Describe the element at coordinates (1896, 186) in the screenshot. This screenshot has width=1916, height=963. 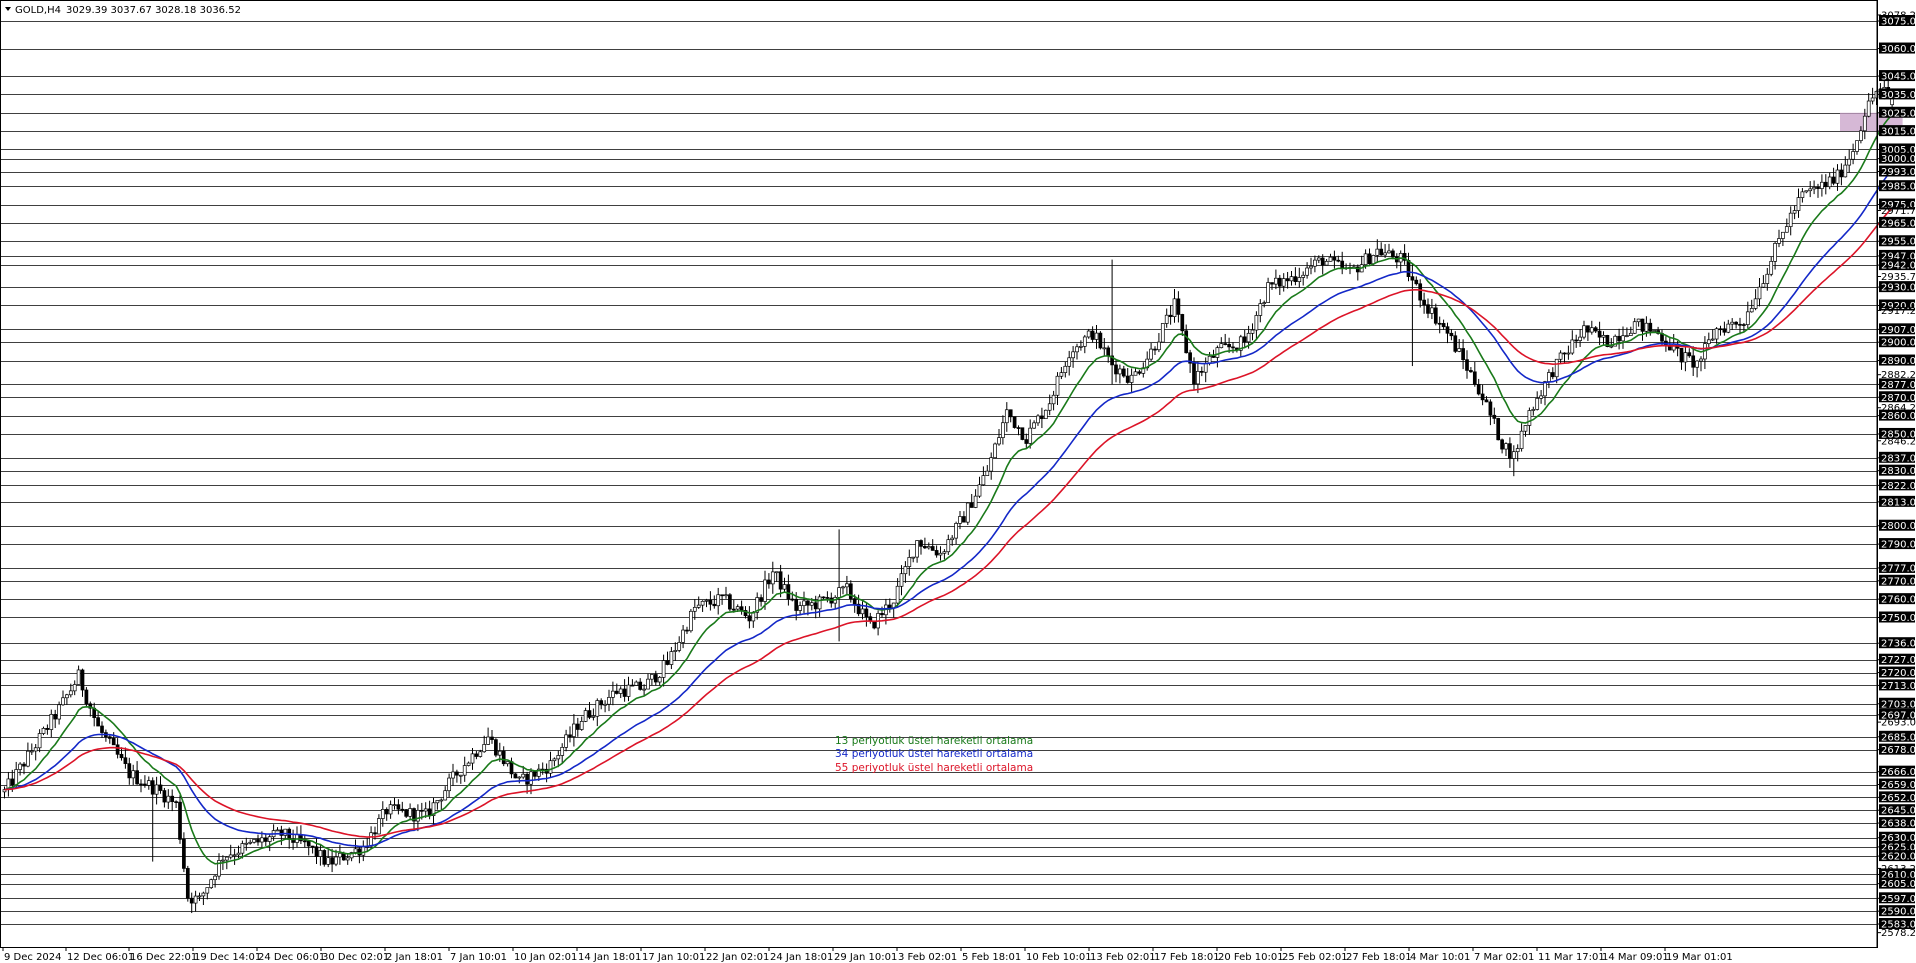
I see `price-tick: 2985.00` at that location.